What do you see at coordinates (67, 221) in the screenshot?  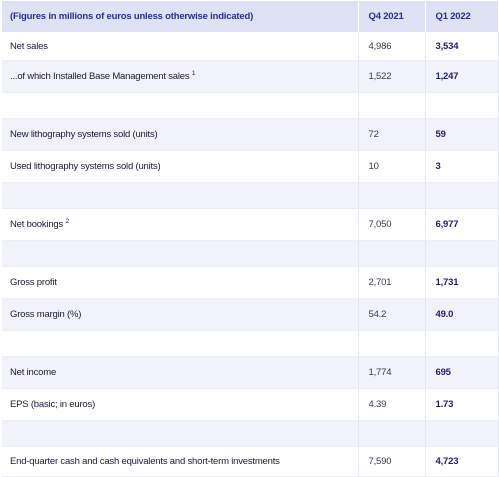 I see `footnote-marker: 2` at bounding box center [67, 221].